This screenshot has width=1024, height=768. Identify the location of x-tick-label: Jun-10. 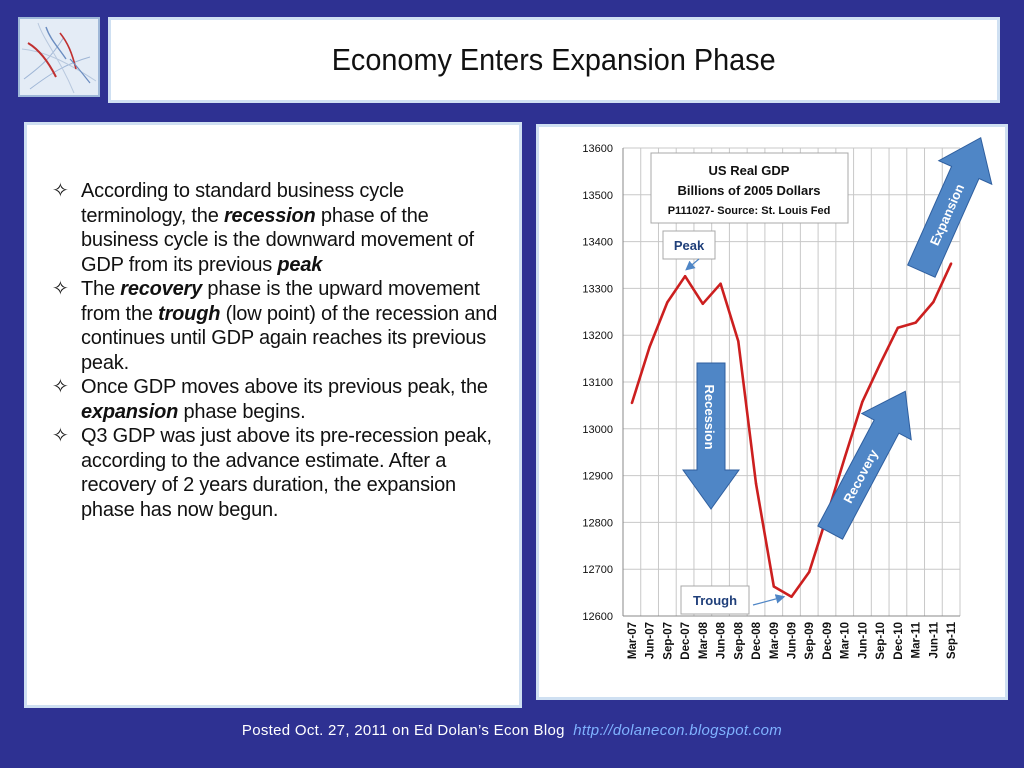
(863, 640).